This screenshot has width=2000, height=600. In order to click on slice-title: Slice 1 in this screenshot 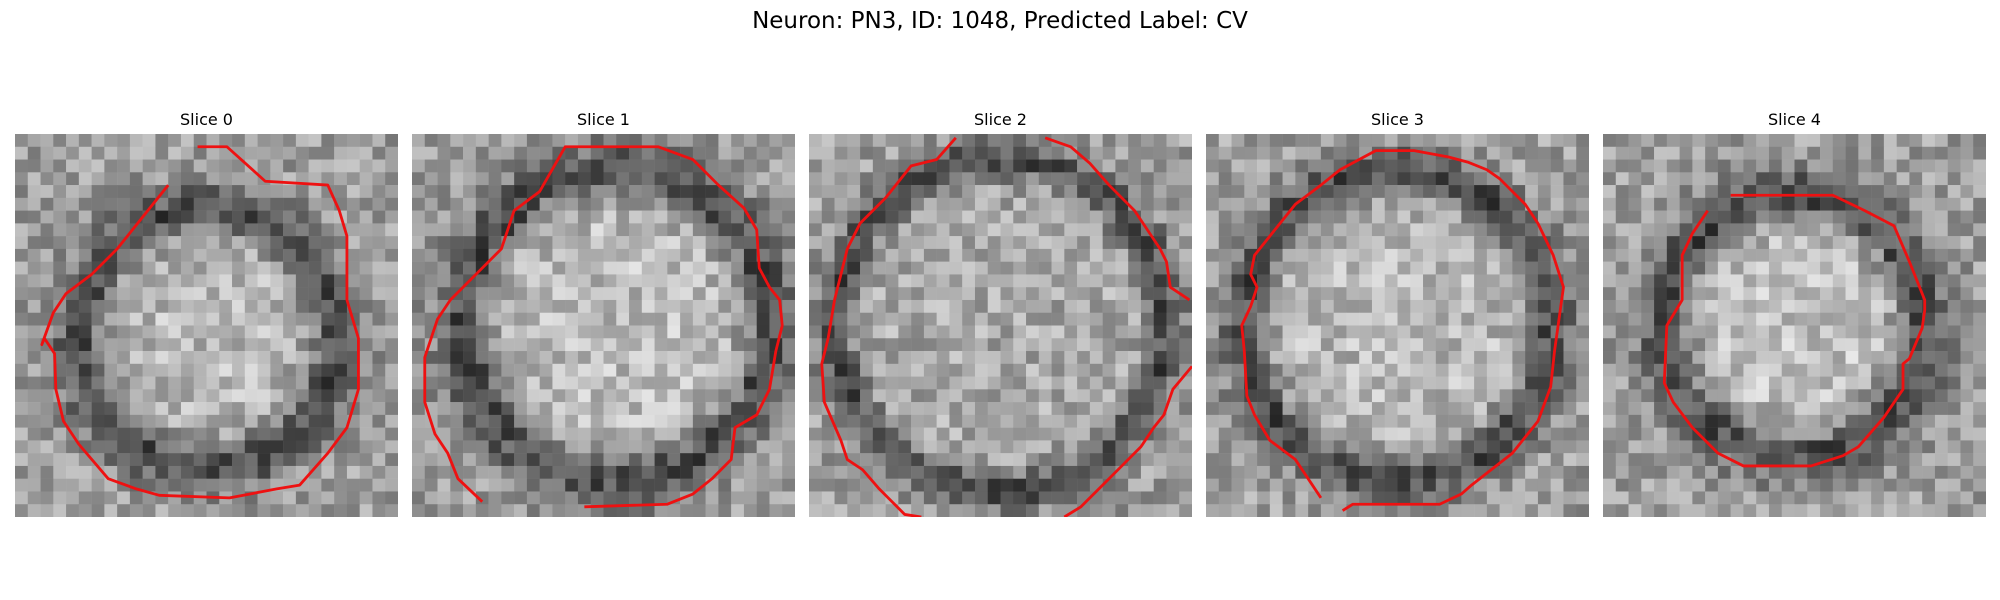, I will do `click(603, 119)`.